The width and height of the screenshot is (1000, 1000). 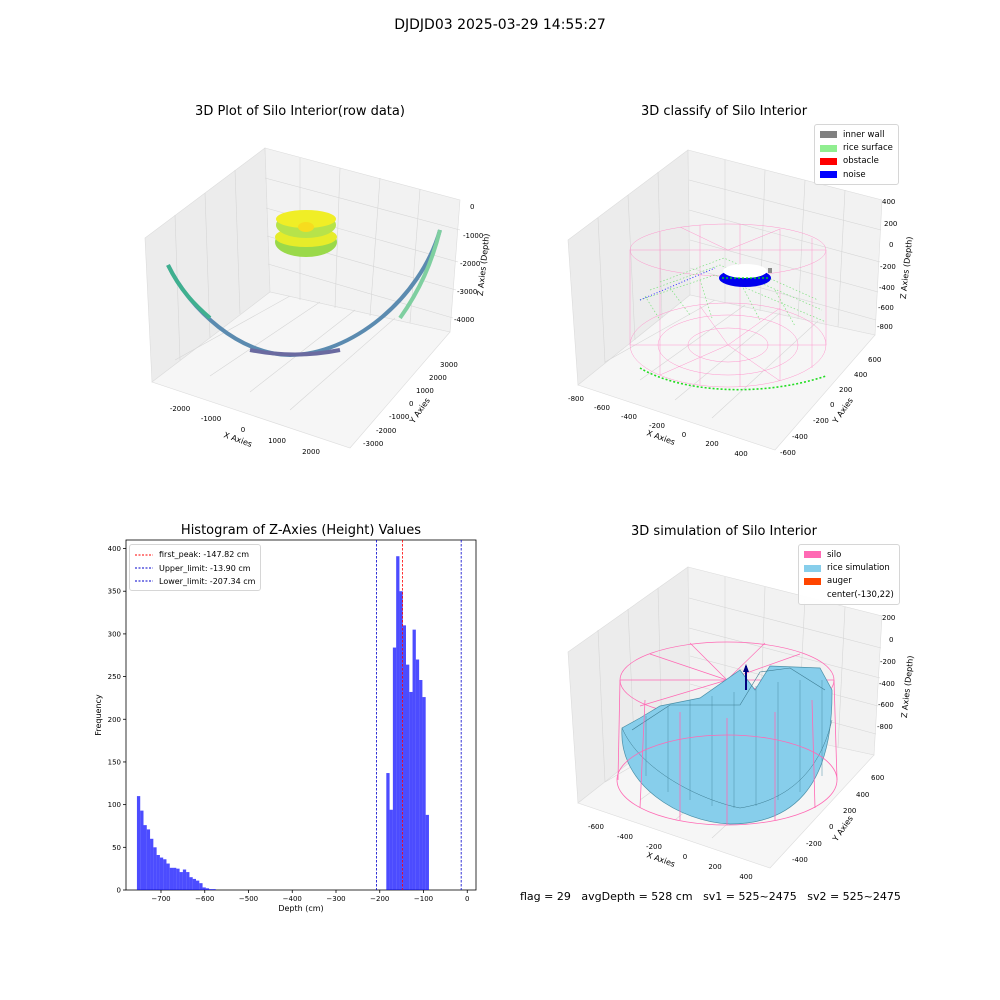 What do you see at coordinates (800, 860) in the screenshot?
I see `sim-y-tick: -400` at bounding box center [800, 860].